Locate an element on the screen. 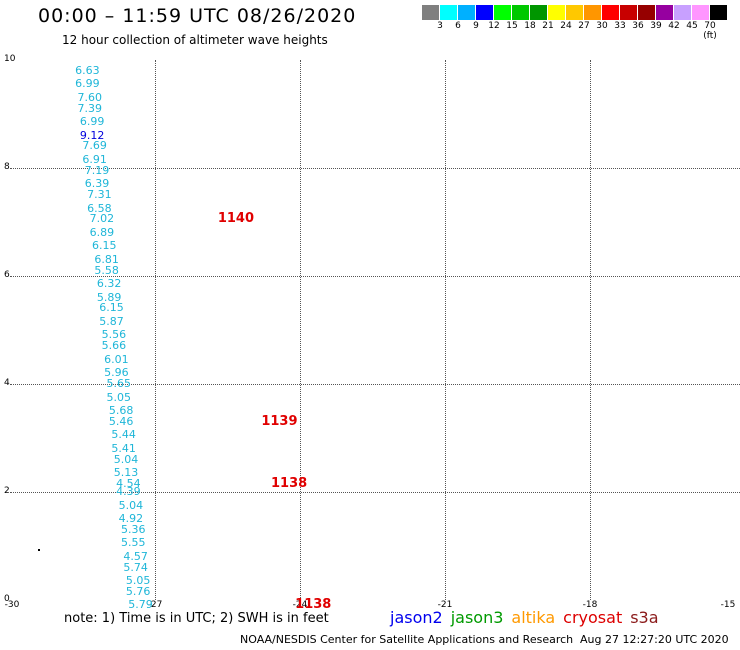 The width and height of the screenshot is (740, 650). satellite-legend-item: jason2 is located at coordinates (416, 617).